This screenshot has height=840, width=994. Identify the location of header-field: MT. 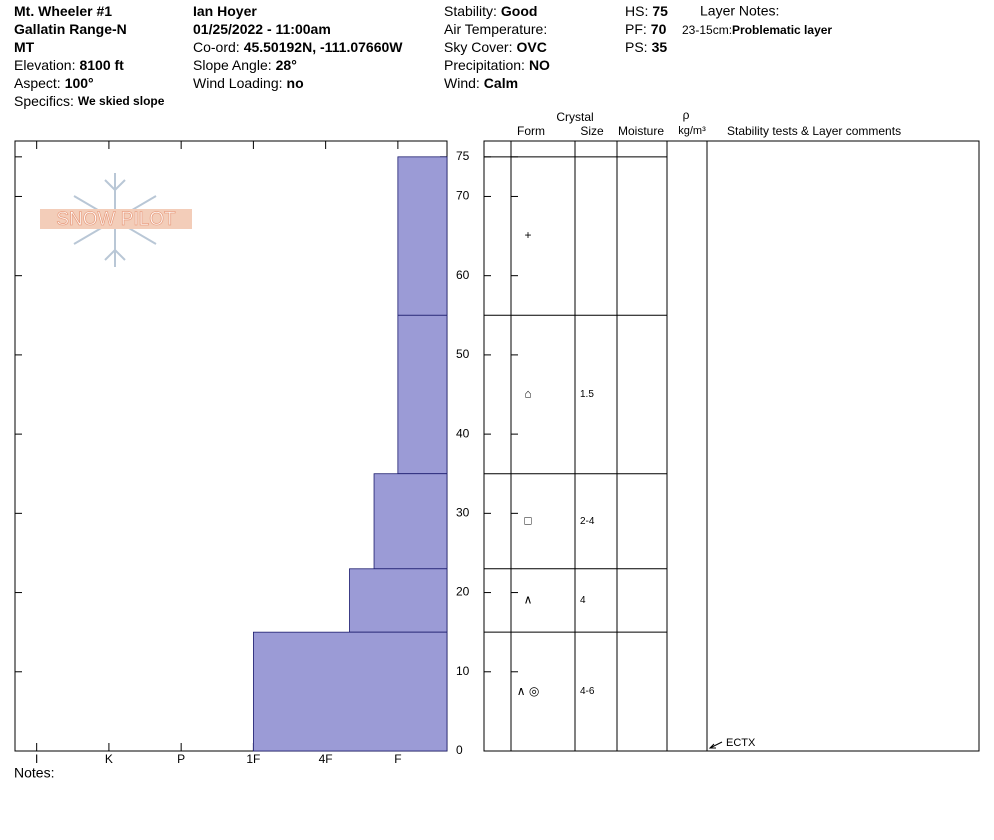
(24, 47).